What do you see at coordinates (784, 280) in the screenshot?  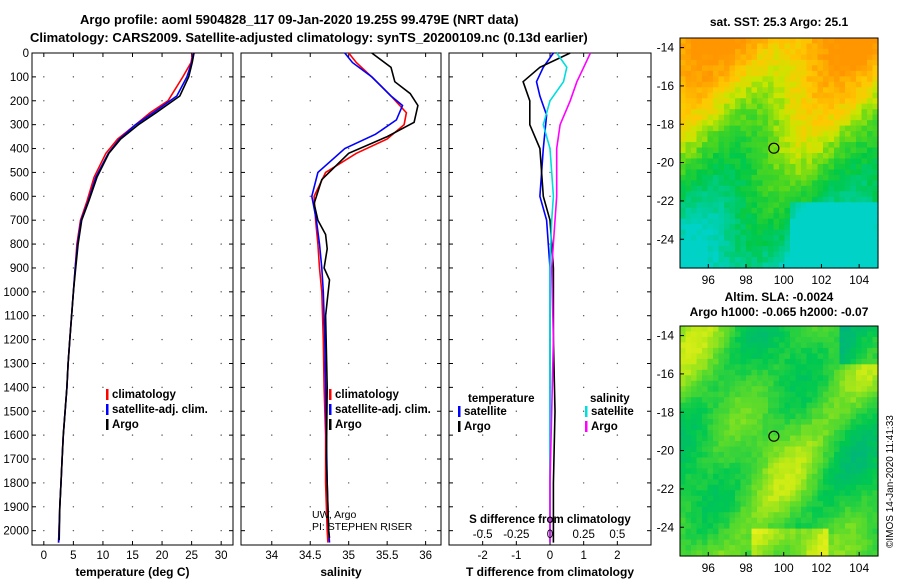 I see `x-tick-label: 100` at bounding box center [784, 280].